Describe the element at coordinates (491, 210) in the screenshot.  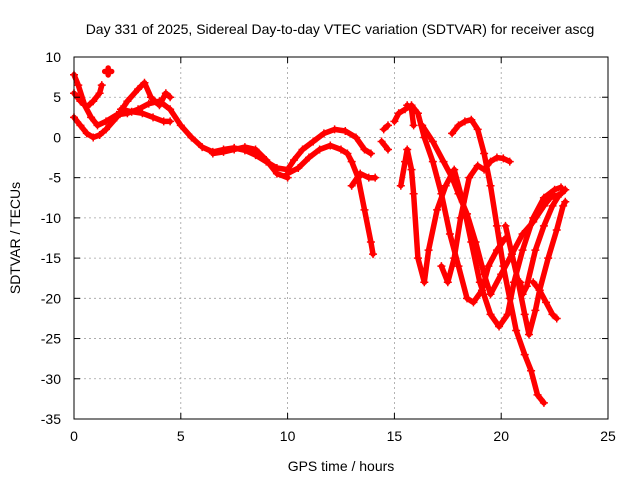
I see `series-line` at that location.